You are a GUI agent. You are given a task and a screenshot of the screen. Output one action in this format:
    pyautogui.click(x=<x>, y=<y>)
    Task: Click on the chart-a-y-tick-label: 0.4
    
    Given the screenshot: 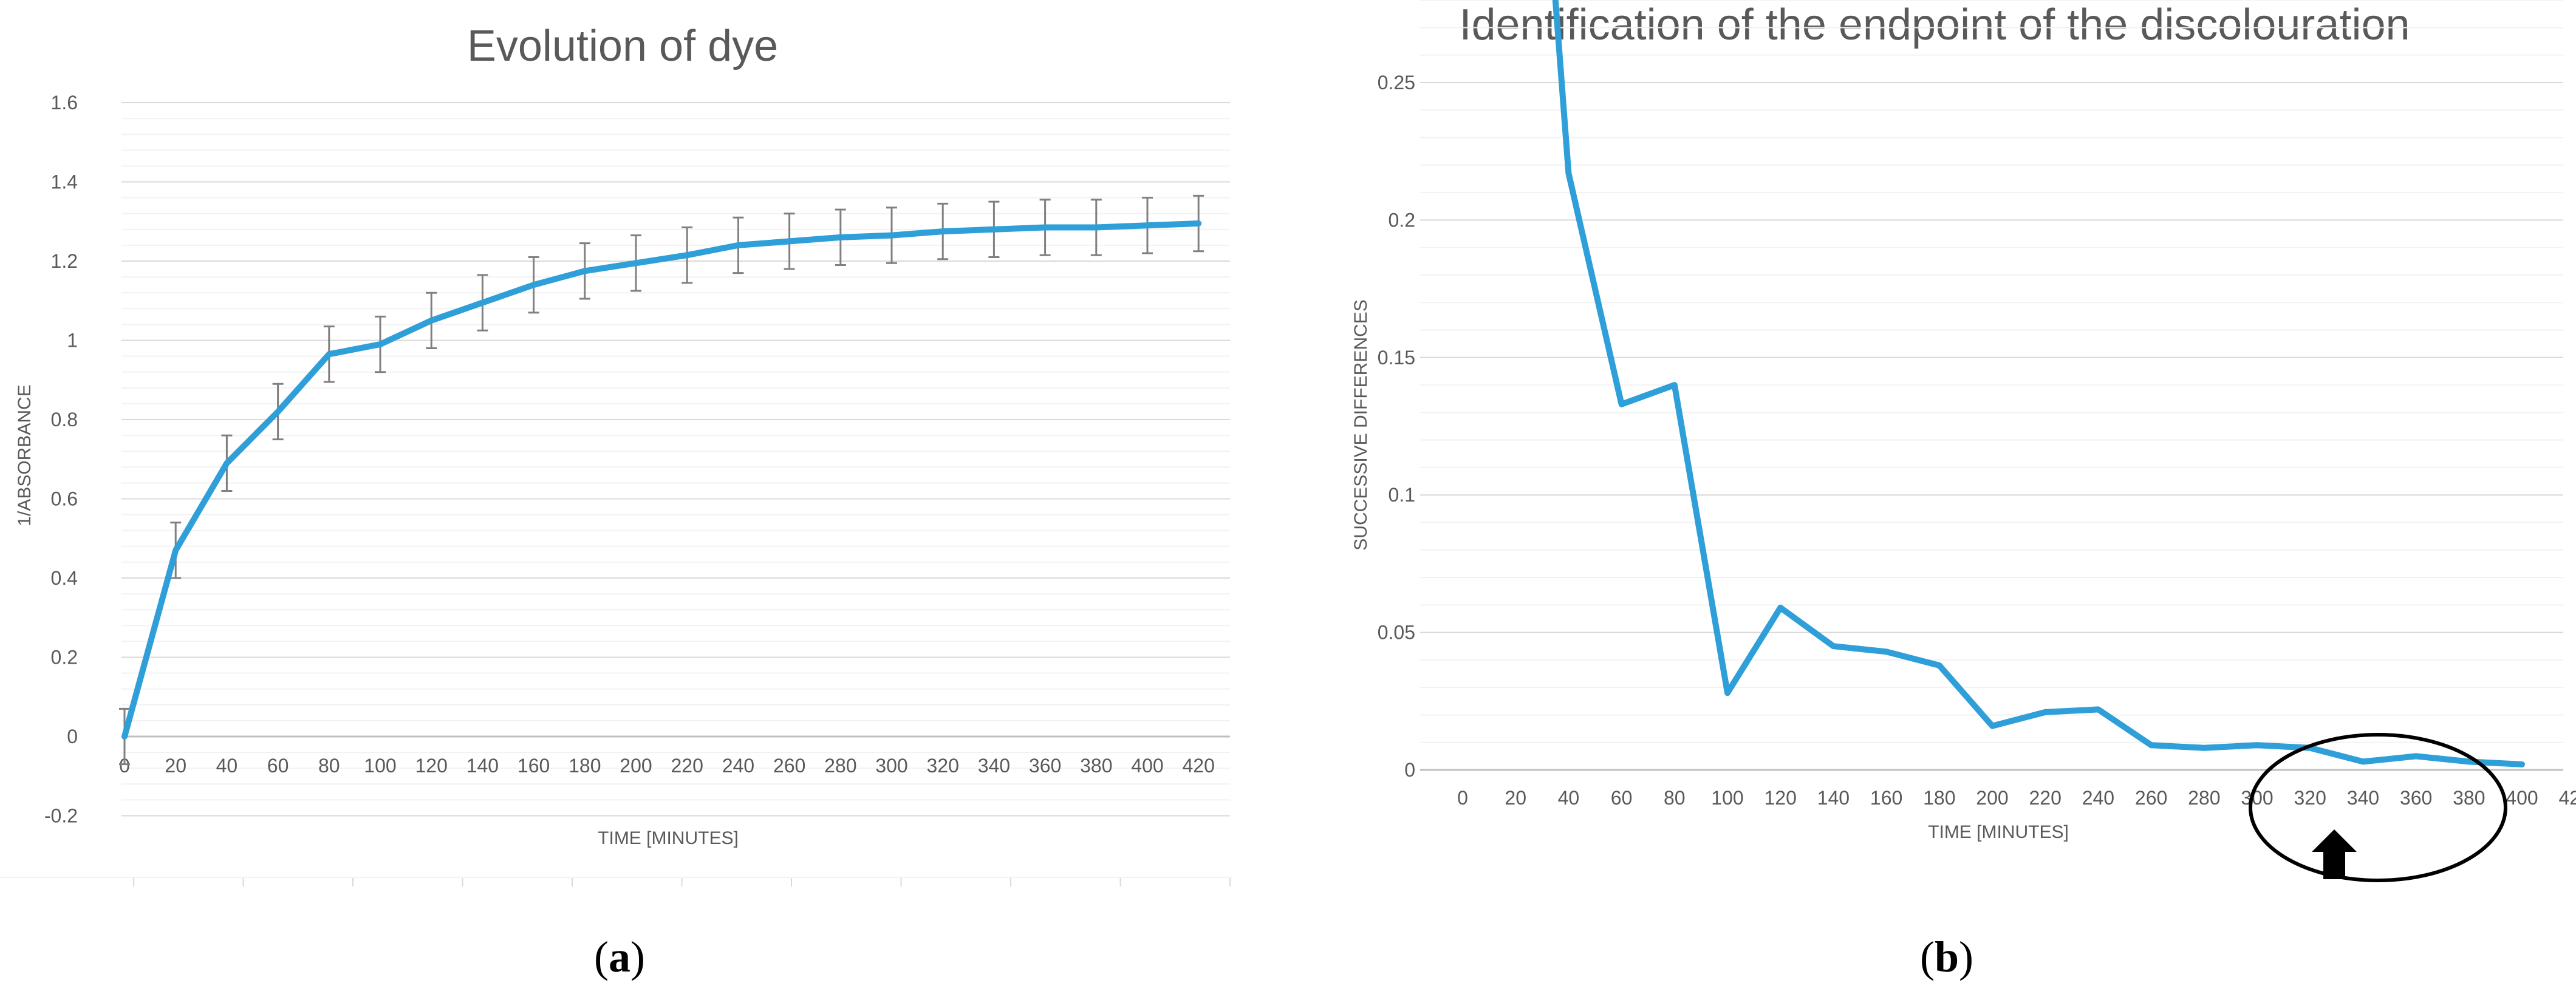 What is the action you would take?
    pyautogui.click(x=64, y=578)
    